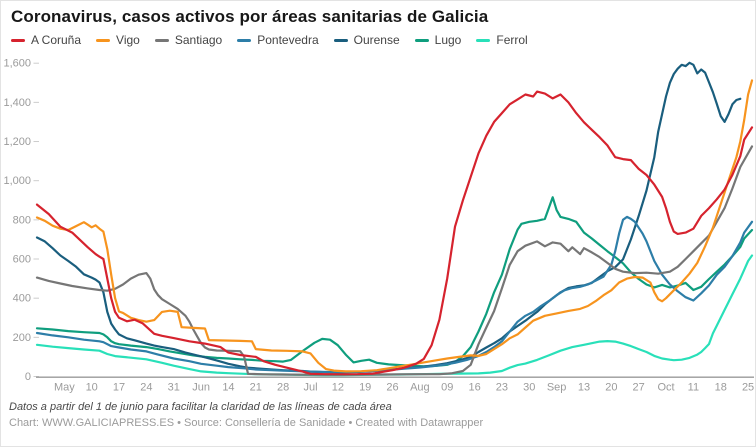  What do you see at coordinates (22, 299) in the screenshot?
I see `y-tick-label: 400` at bounding box center [22, 299].